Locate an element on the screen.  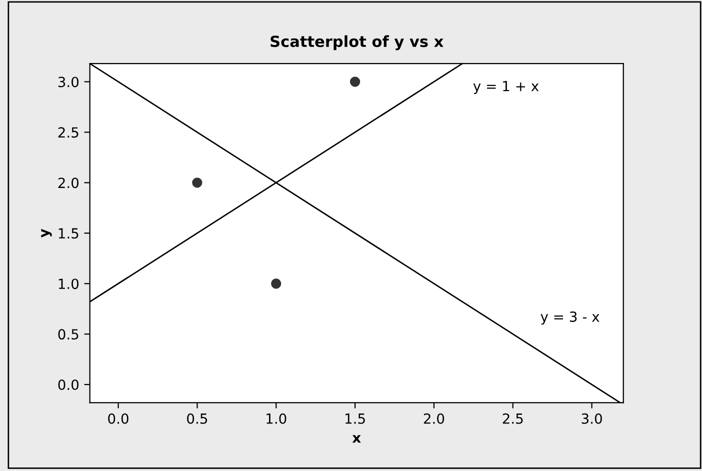
x-tick-label: 1.5 is located at coordinates (355, 419).